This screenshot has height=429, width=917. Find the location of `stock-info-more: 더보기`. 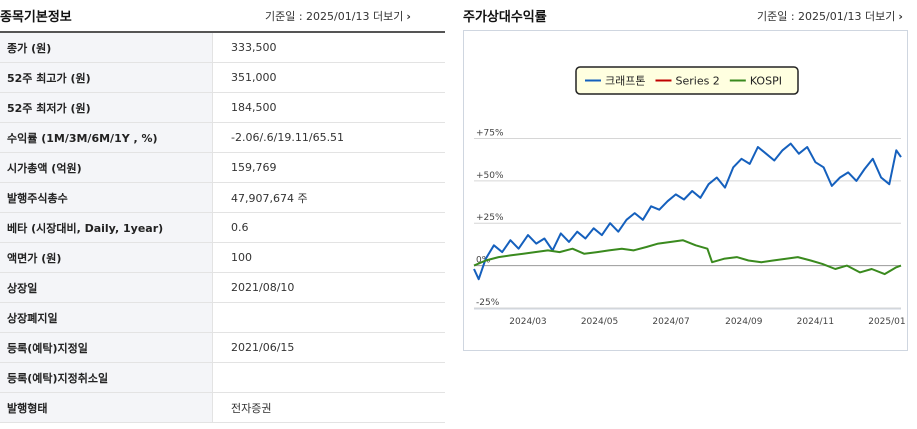

stock-info-more: 더보기 is located at coordinates (388, 16).